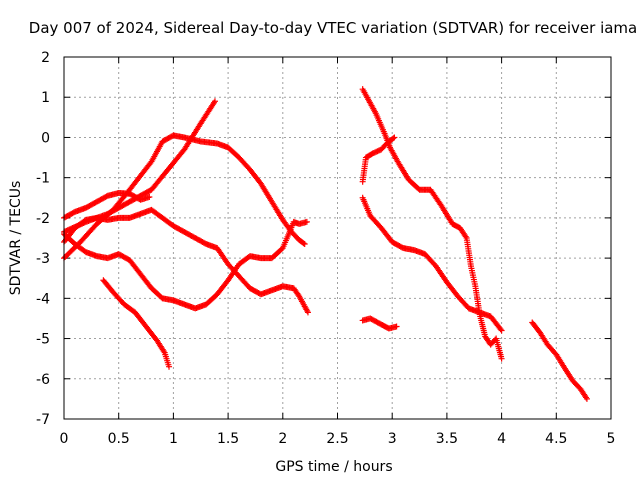 Image resolution: width=640 pixels, height=480 pixels. I want to click on y-axis-label: SDTVAR / TECUs, so click(16, 238).